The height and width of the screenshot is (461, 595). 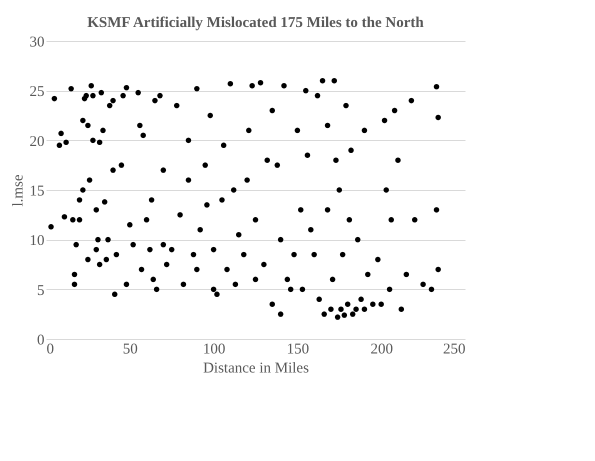 I want to click on y-tick-label: 15, so click(x=37, y=192).